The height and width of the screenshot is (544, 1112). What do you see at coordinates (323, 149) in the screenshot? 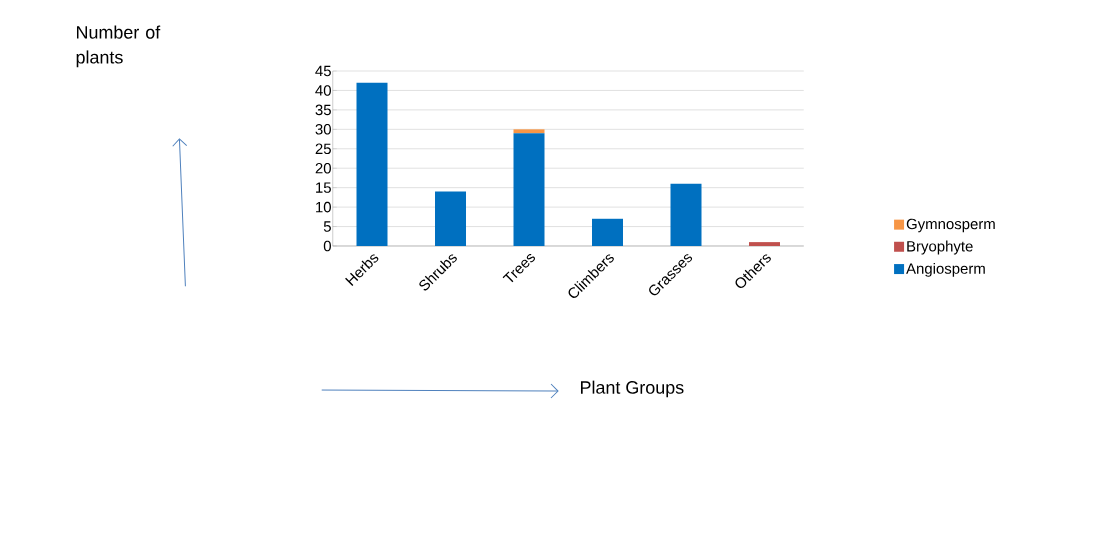
I see `y-tick-label: 25` at bounding box center [323, 149].